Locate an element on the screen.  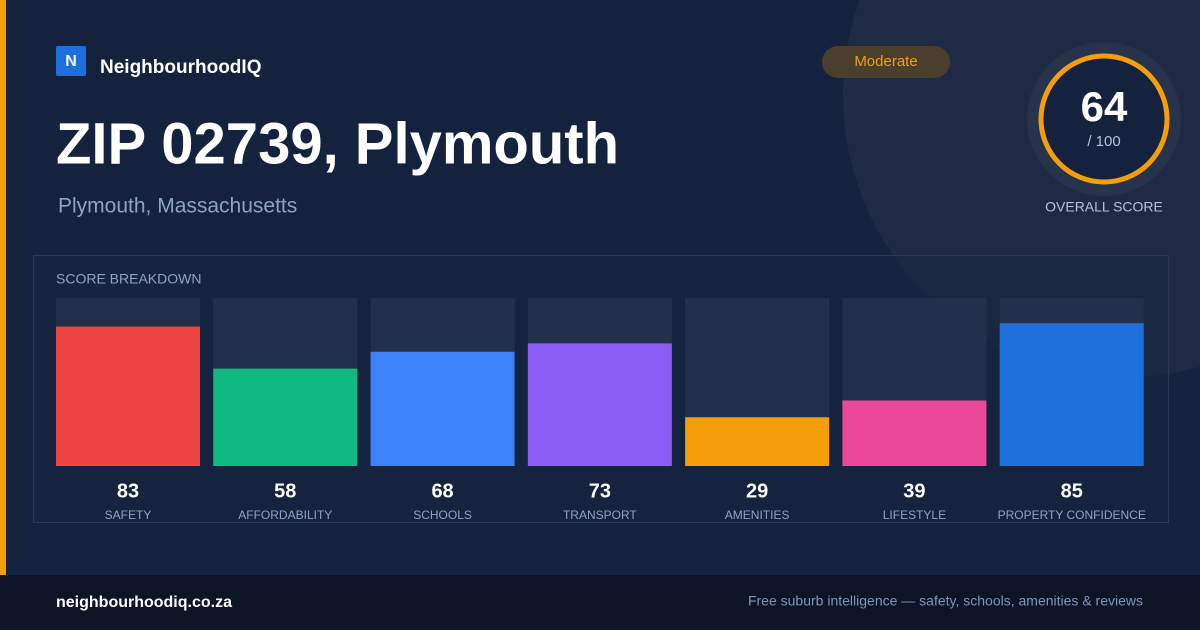
badge-text: Moderate is located at coordinates (885, 61).